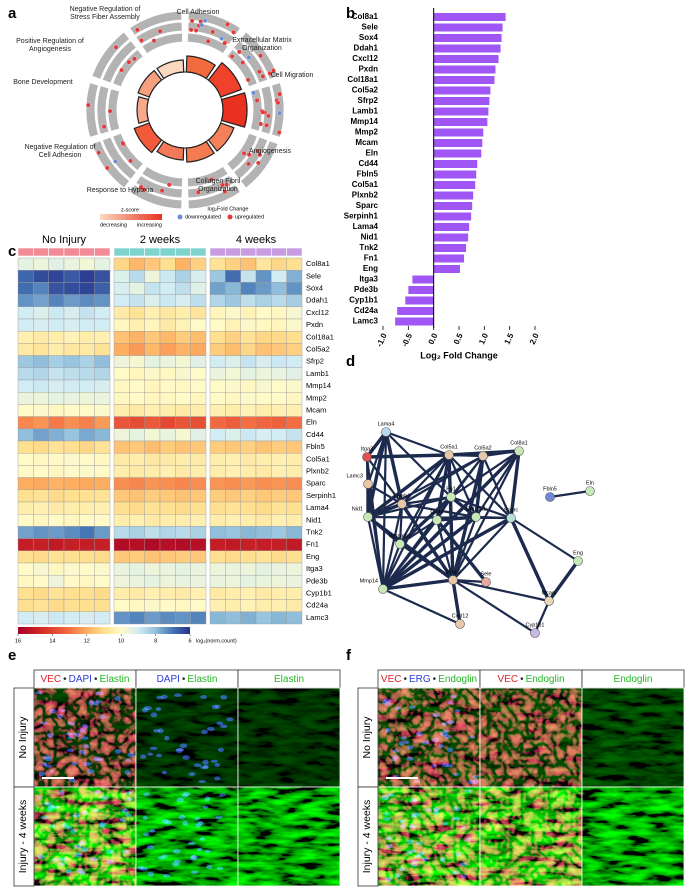 This screenshot has width=685, height=888. Describe the element at coordinates (24, 836) in the screenshot. I see `row-label-box` at that location.